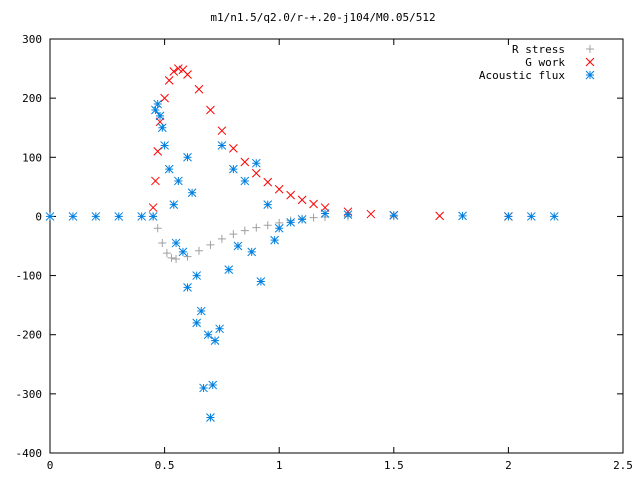 This screenshot has height=480, width=640. Describe the element at coordinates (29, 335) in the screenshot. I see `y-tick-label: -200` at that location.